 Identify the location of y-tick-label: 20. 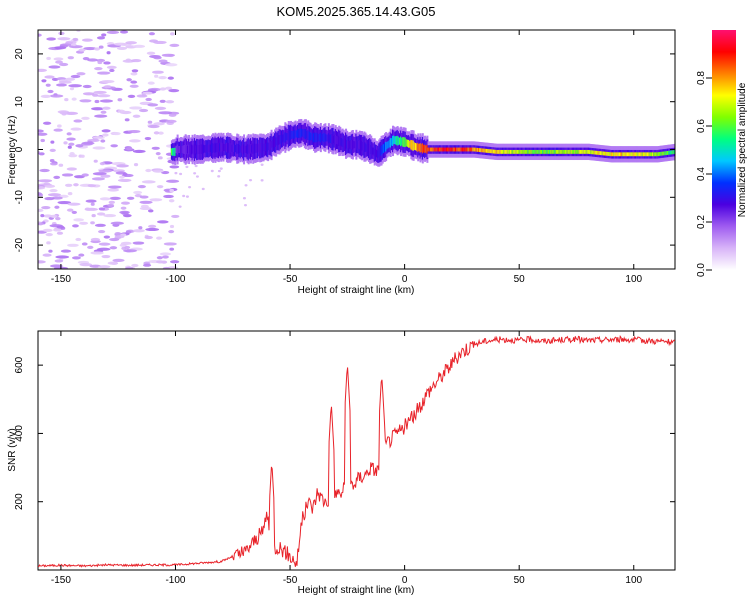
(19, 54).